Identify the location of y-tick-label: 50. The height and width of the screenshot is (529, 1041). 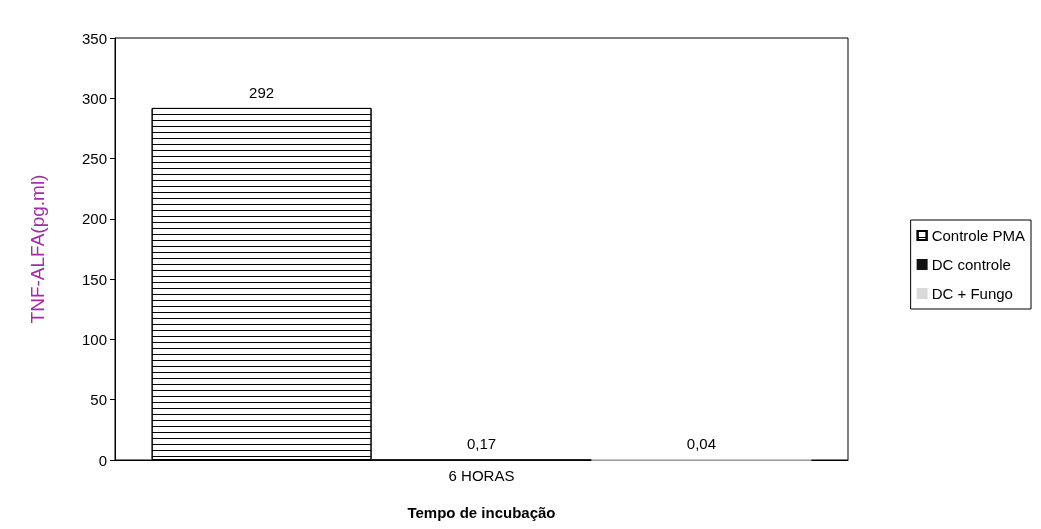
(98, 400).